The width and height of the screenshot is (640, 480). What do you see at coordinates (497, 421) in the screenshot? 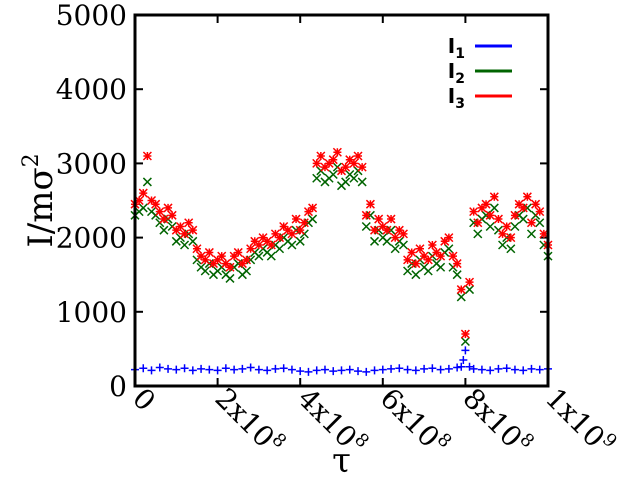
I see `x-tick-label: 8x108` at bounding box center [497, 421].